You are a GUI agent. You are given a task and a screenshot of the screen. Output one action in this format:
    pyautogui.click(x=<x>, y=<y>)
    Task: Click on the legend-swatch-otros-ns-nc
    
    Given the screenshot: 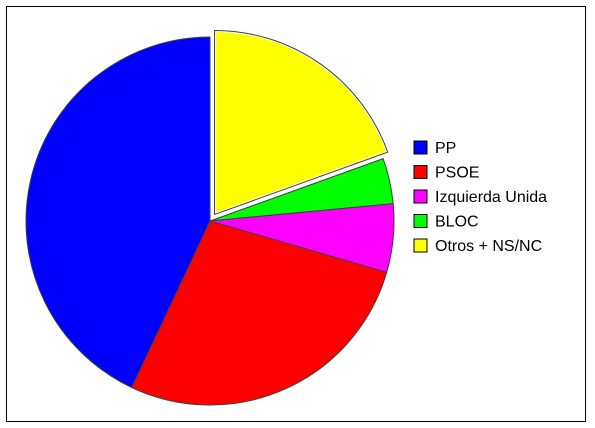 What is the action you would take?
    pyautogui.click(x=420, y=245)
    